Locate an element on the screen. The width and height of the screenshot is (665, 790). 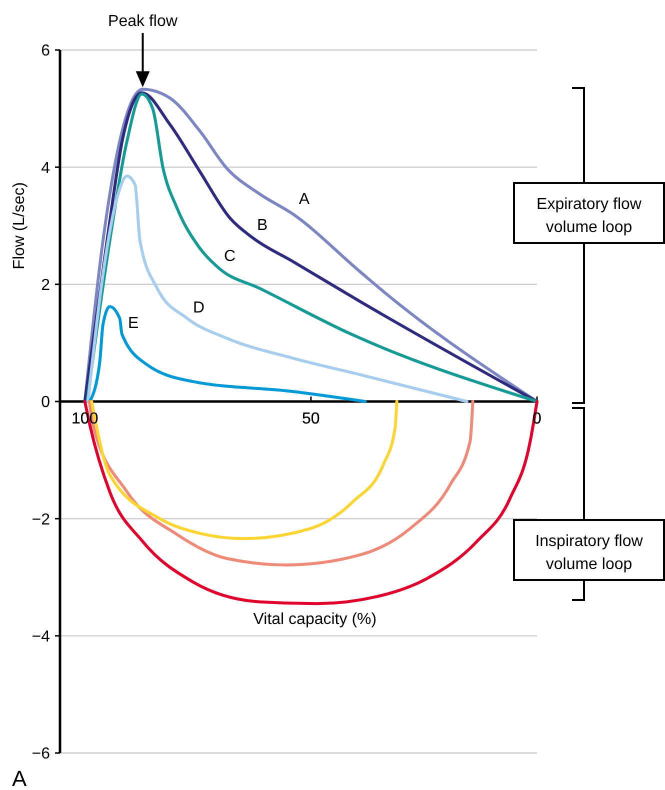
series-label: A is located at coordinates (304, 199).